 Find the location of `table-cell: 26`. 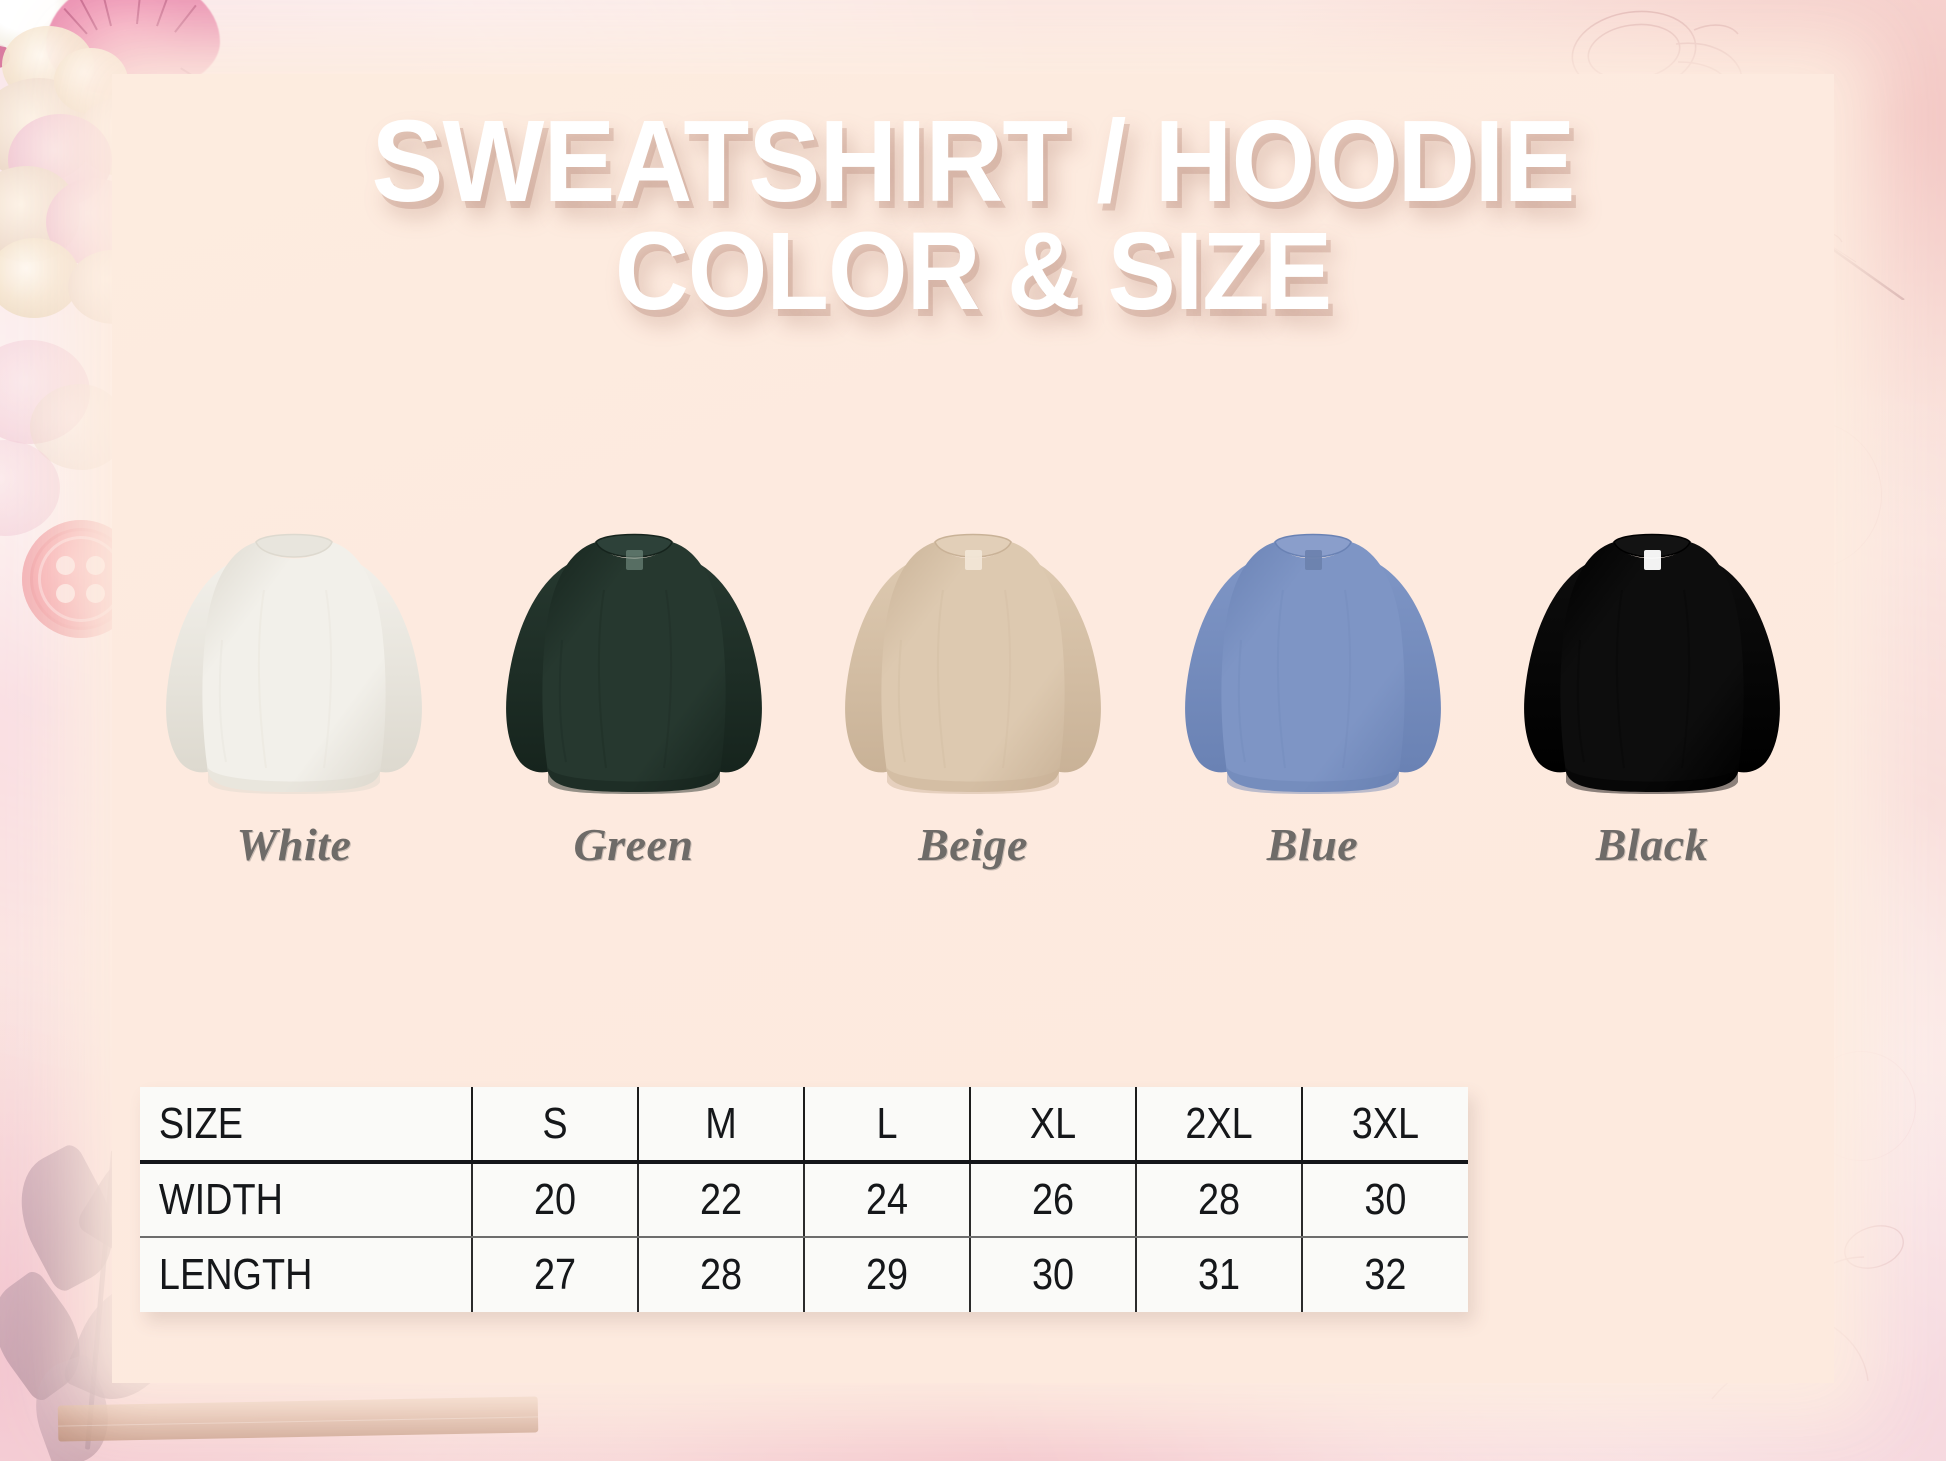

table-cell: 26 is located at coordinates (1053, 1200).